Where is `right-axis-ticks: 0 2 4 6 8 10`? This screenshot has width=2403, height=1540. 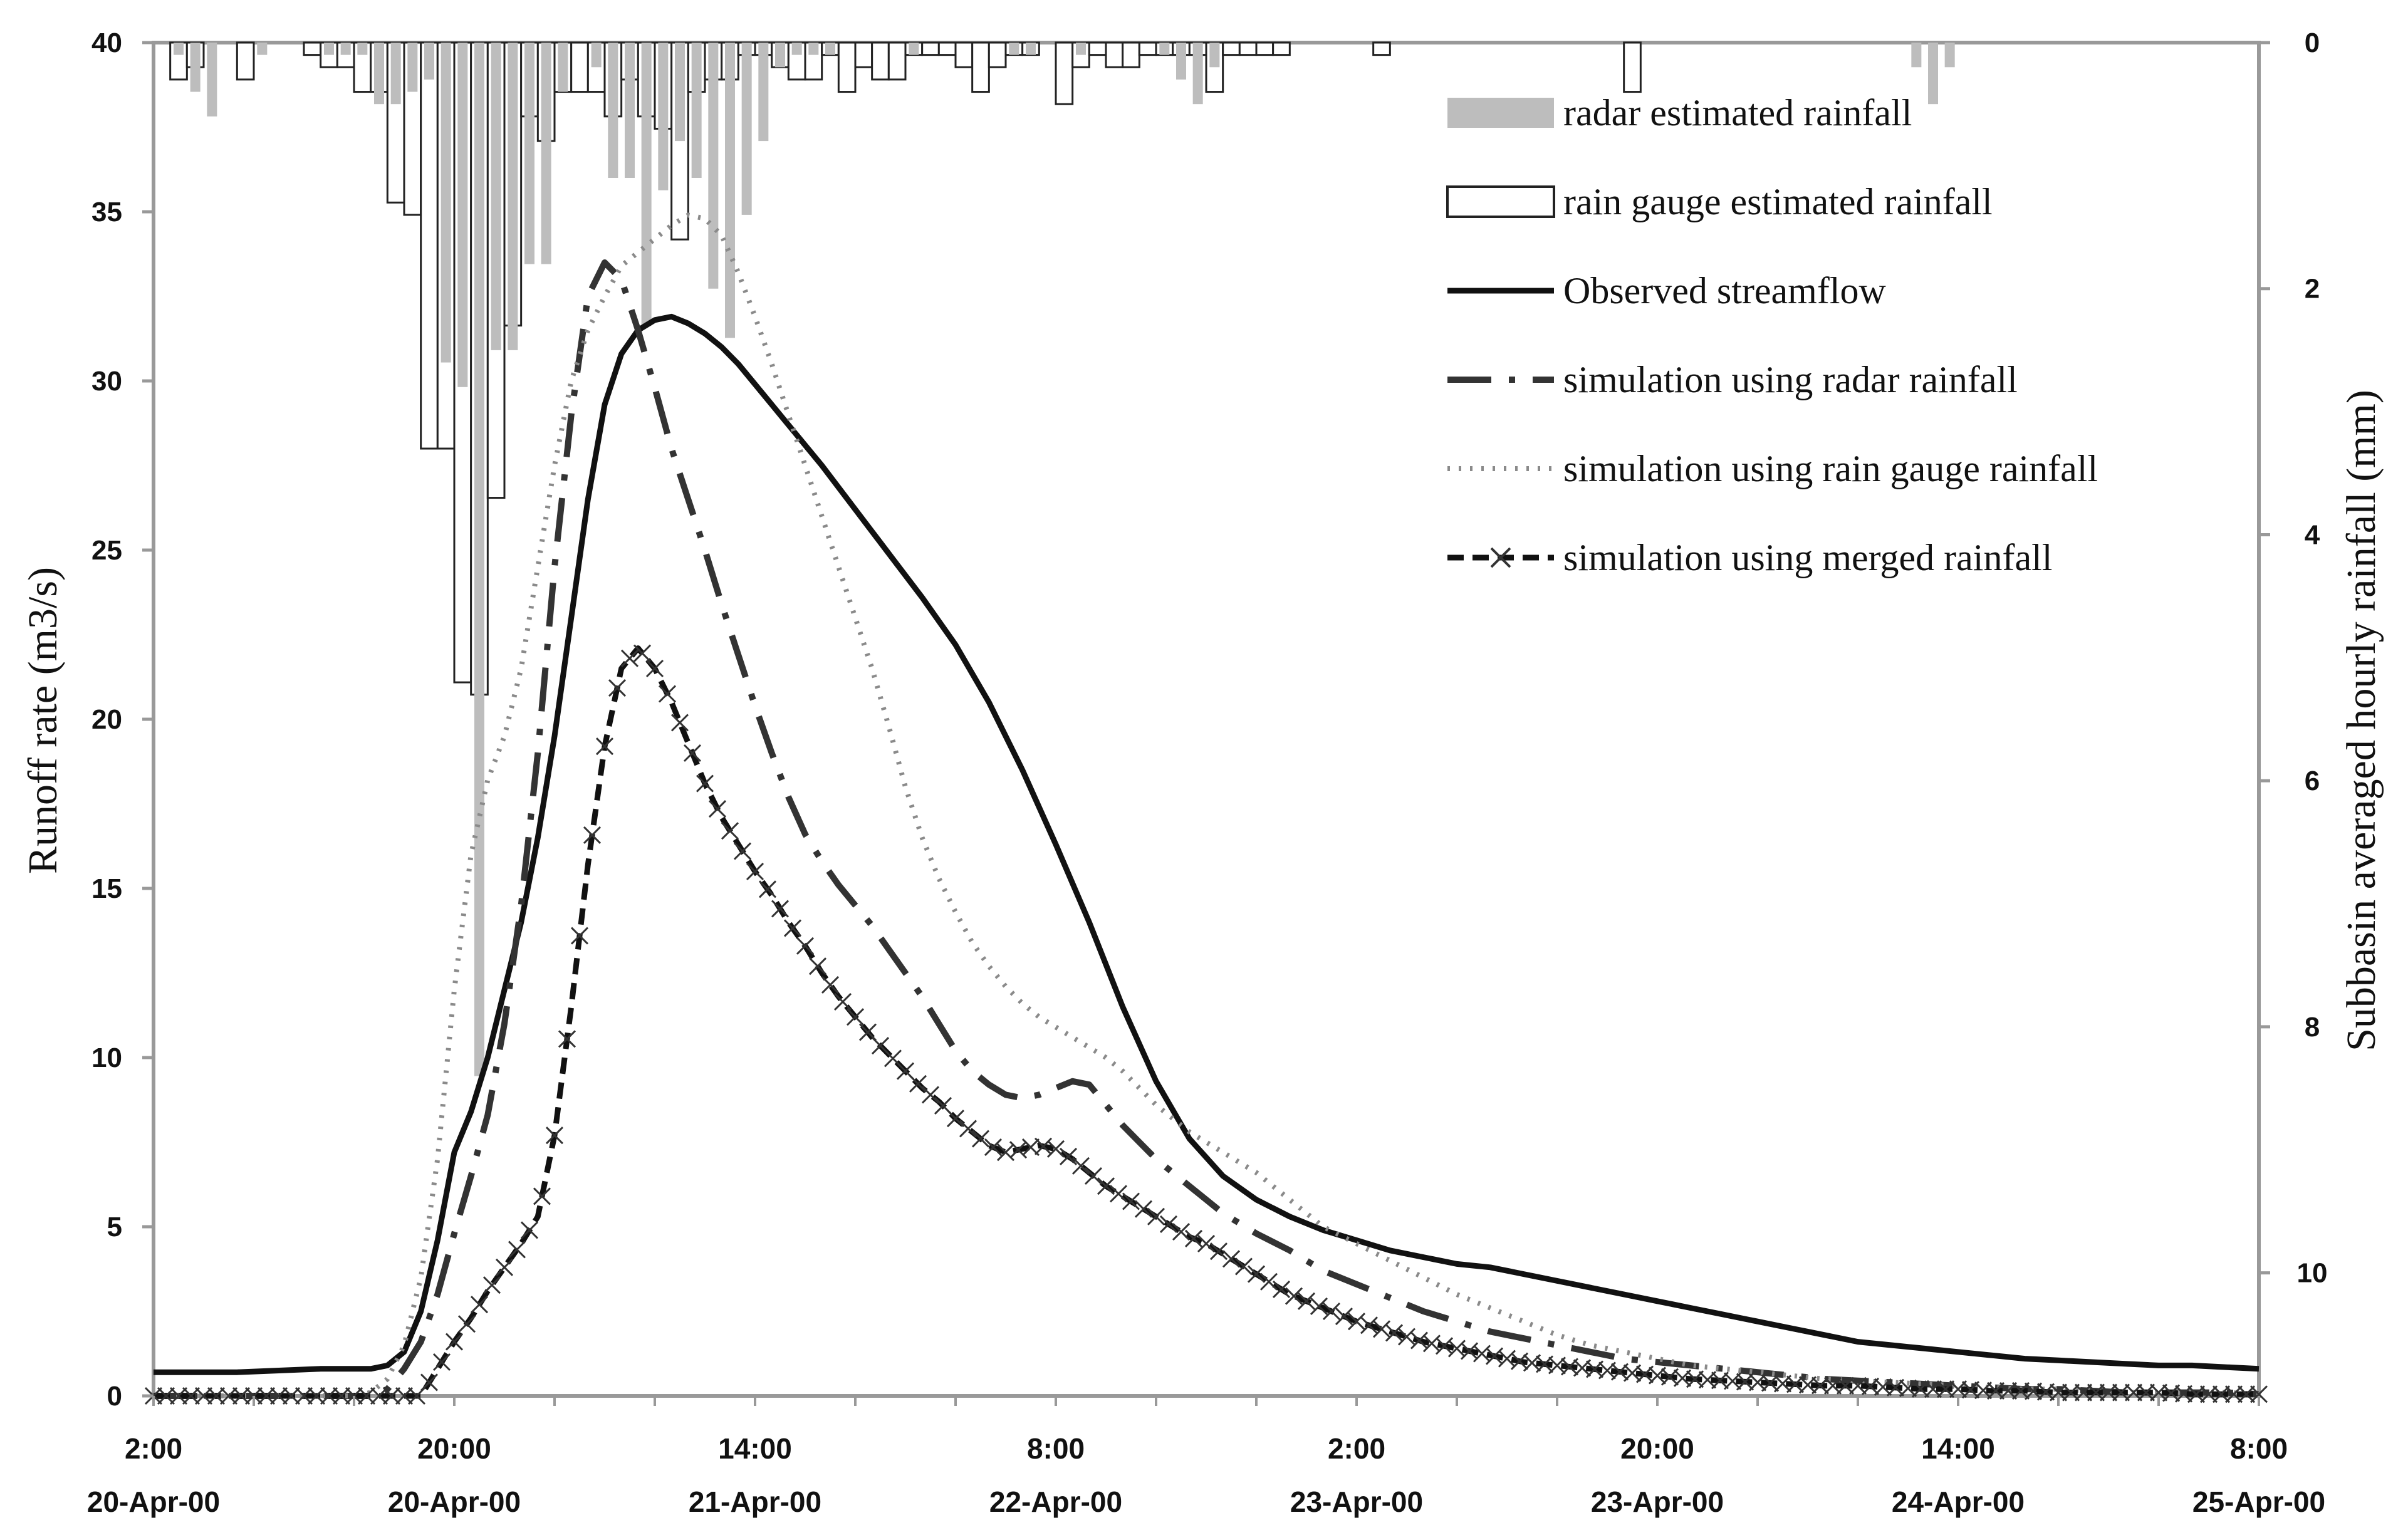
right-axis-ticks: 0 2 4 6 8 10 is located at coordinates (2293, 658).